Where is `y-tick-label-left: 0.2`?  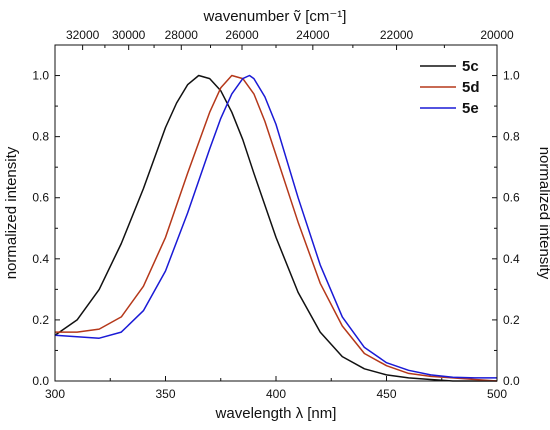 y-tick-label-left: 0.2 is located at coordinates (40, 320).